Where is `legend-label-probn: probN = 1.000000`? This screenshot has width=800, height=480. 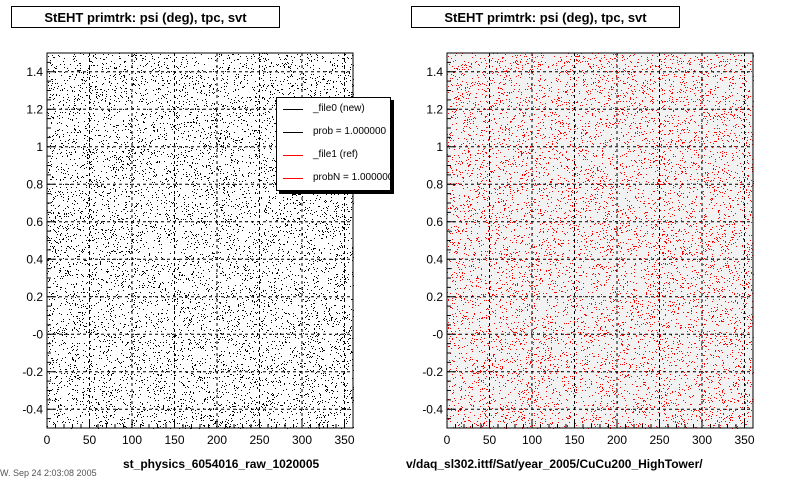
legend-label-probn: probN = 1.000000 is located at coordinates (352, 177).